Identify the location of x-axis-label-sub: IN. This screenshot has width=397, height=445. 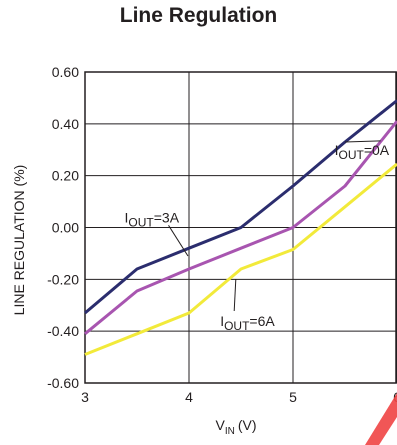
(230, 431).